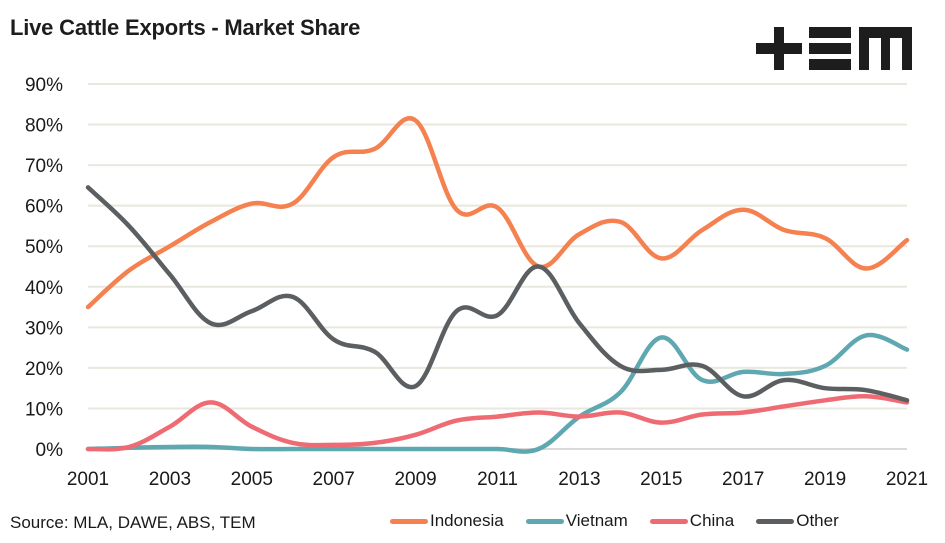  Describe the element at coordinates (661, 479) in the screenshot. I see `x-tick-label: 2015` at that location.